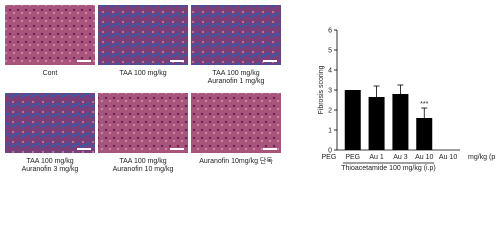  Describe the element at coordinates (236, 81) in the screenshot. I see `panel-label: Auranofin 1 mg/kg` at that location.